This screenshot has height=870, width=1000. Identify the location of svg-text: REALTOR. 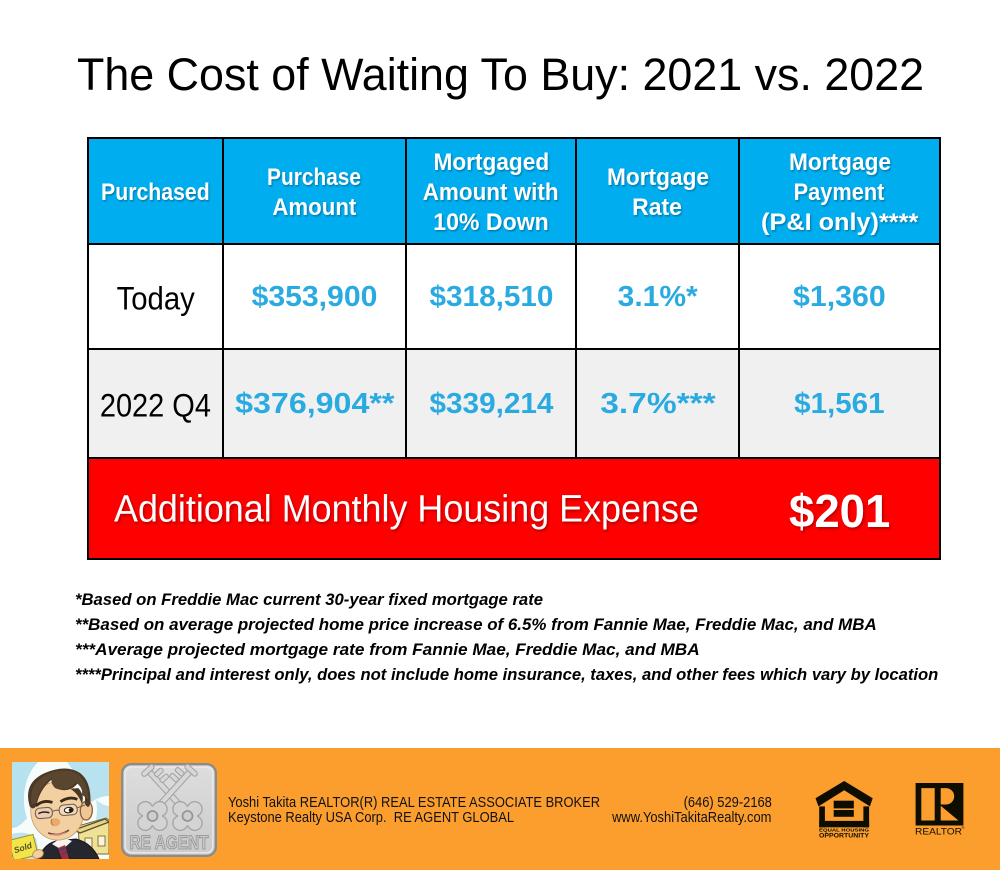
(938, 832).